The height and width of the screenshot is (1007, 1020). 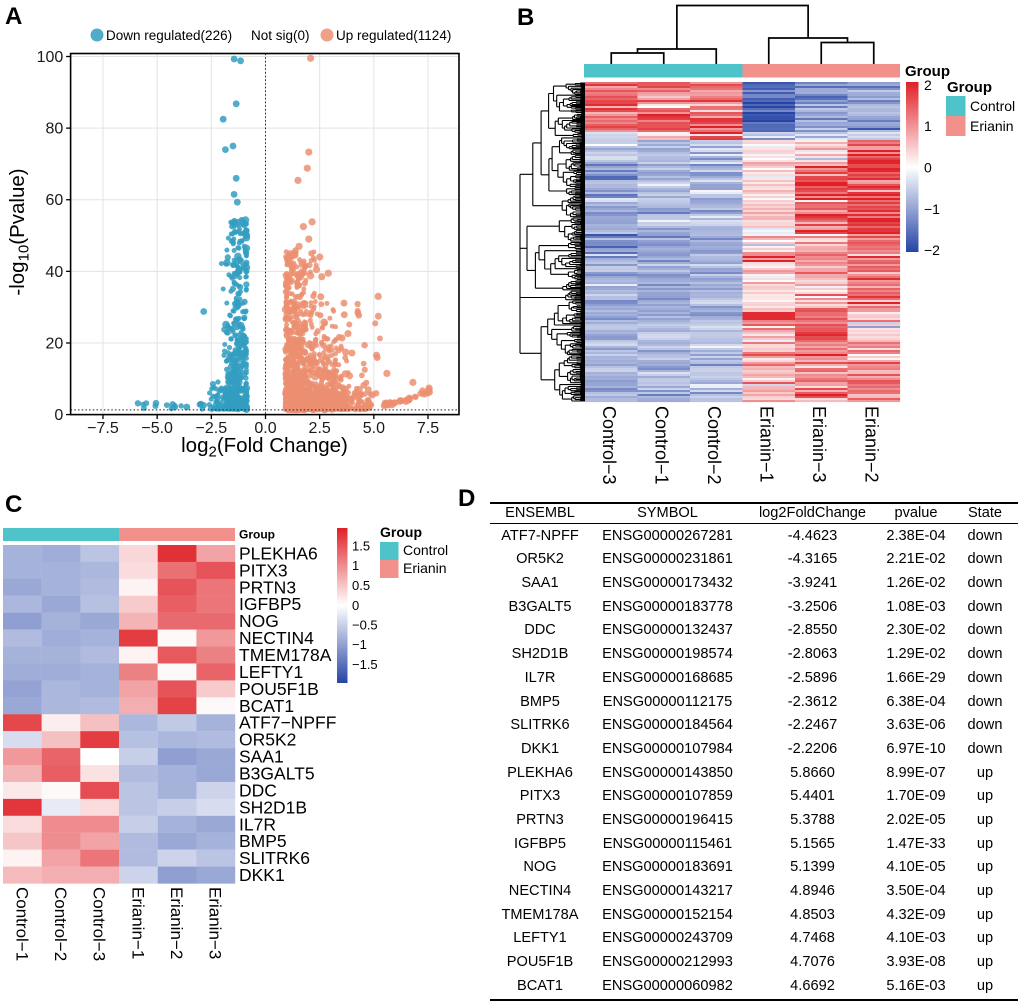 What do you see at coordinates (55, 343) in the screenshot?
I see `svg-text: 20` at bounding box center [55, 343].